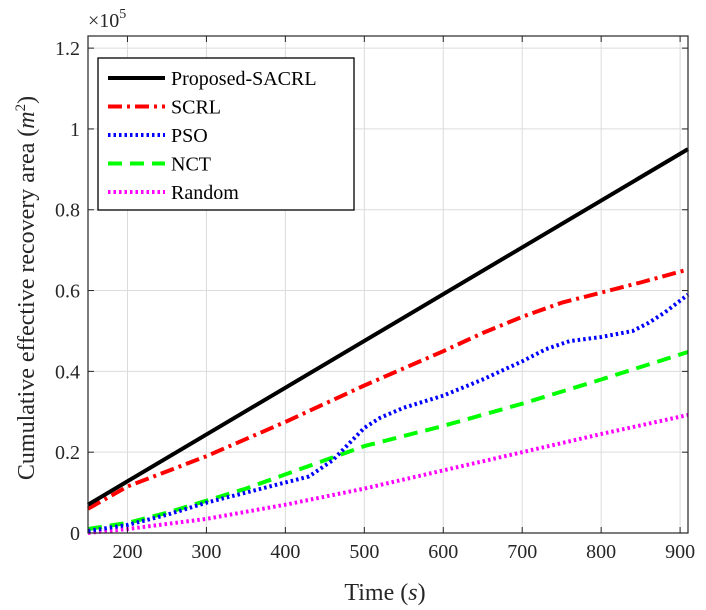  Describe the element at coordinates (205, 193) in the screenshot. I see `legend-label-random: Random` at that location.